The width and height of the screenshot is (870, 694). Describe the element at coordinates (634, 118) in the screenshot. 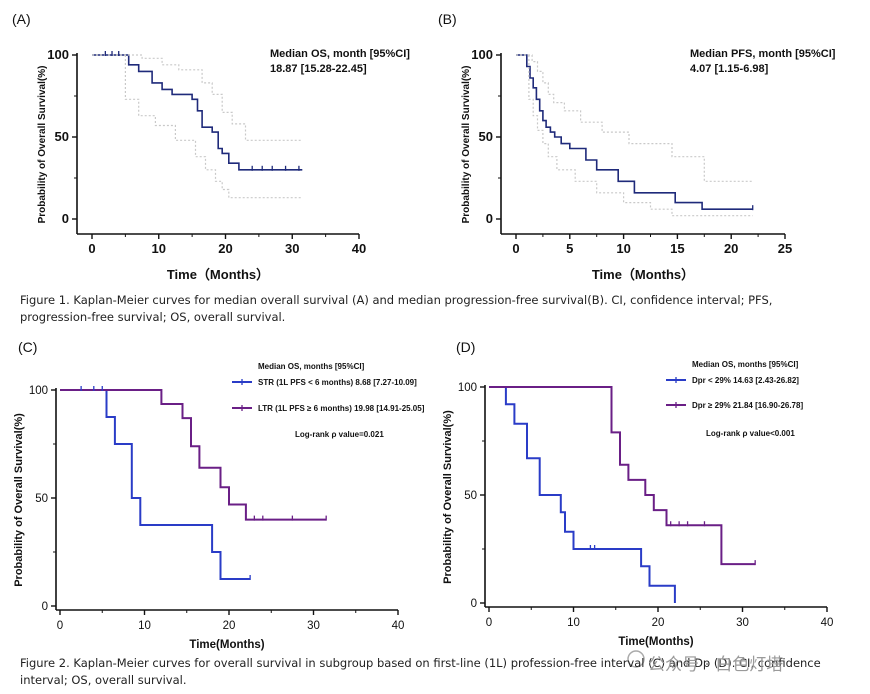

I see `panel-b-ci-upper-line` at that location.